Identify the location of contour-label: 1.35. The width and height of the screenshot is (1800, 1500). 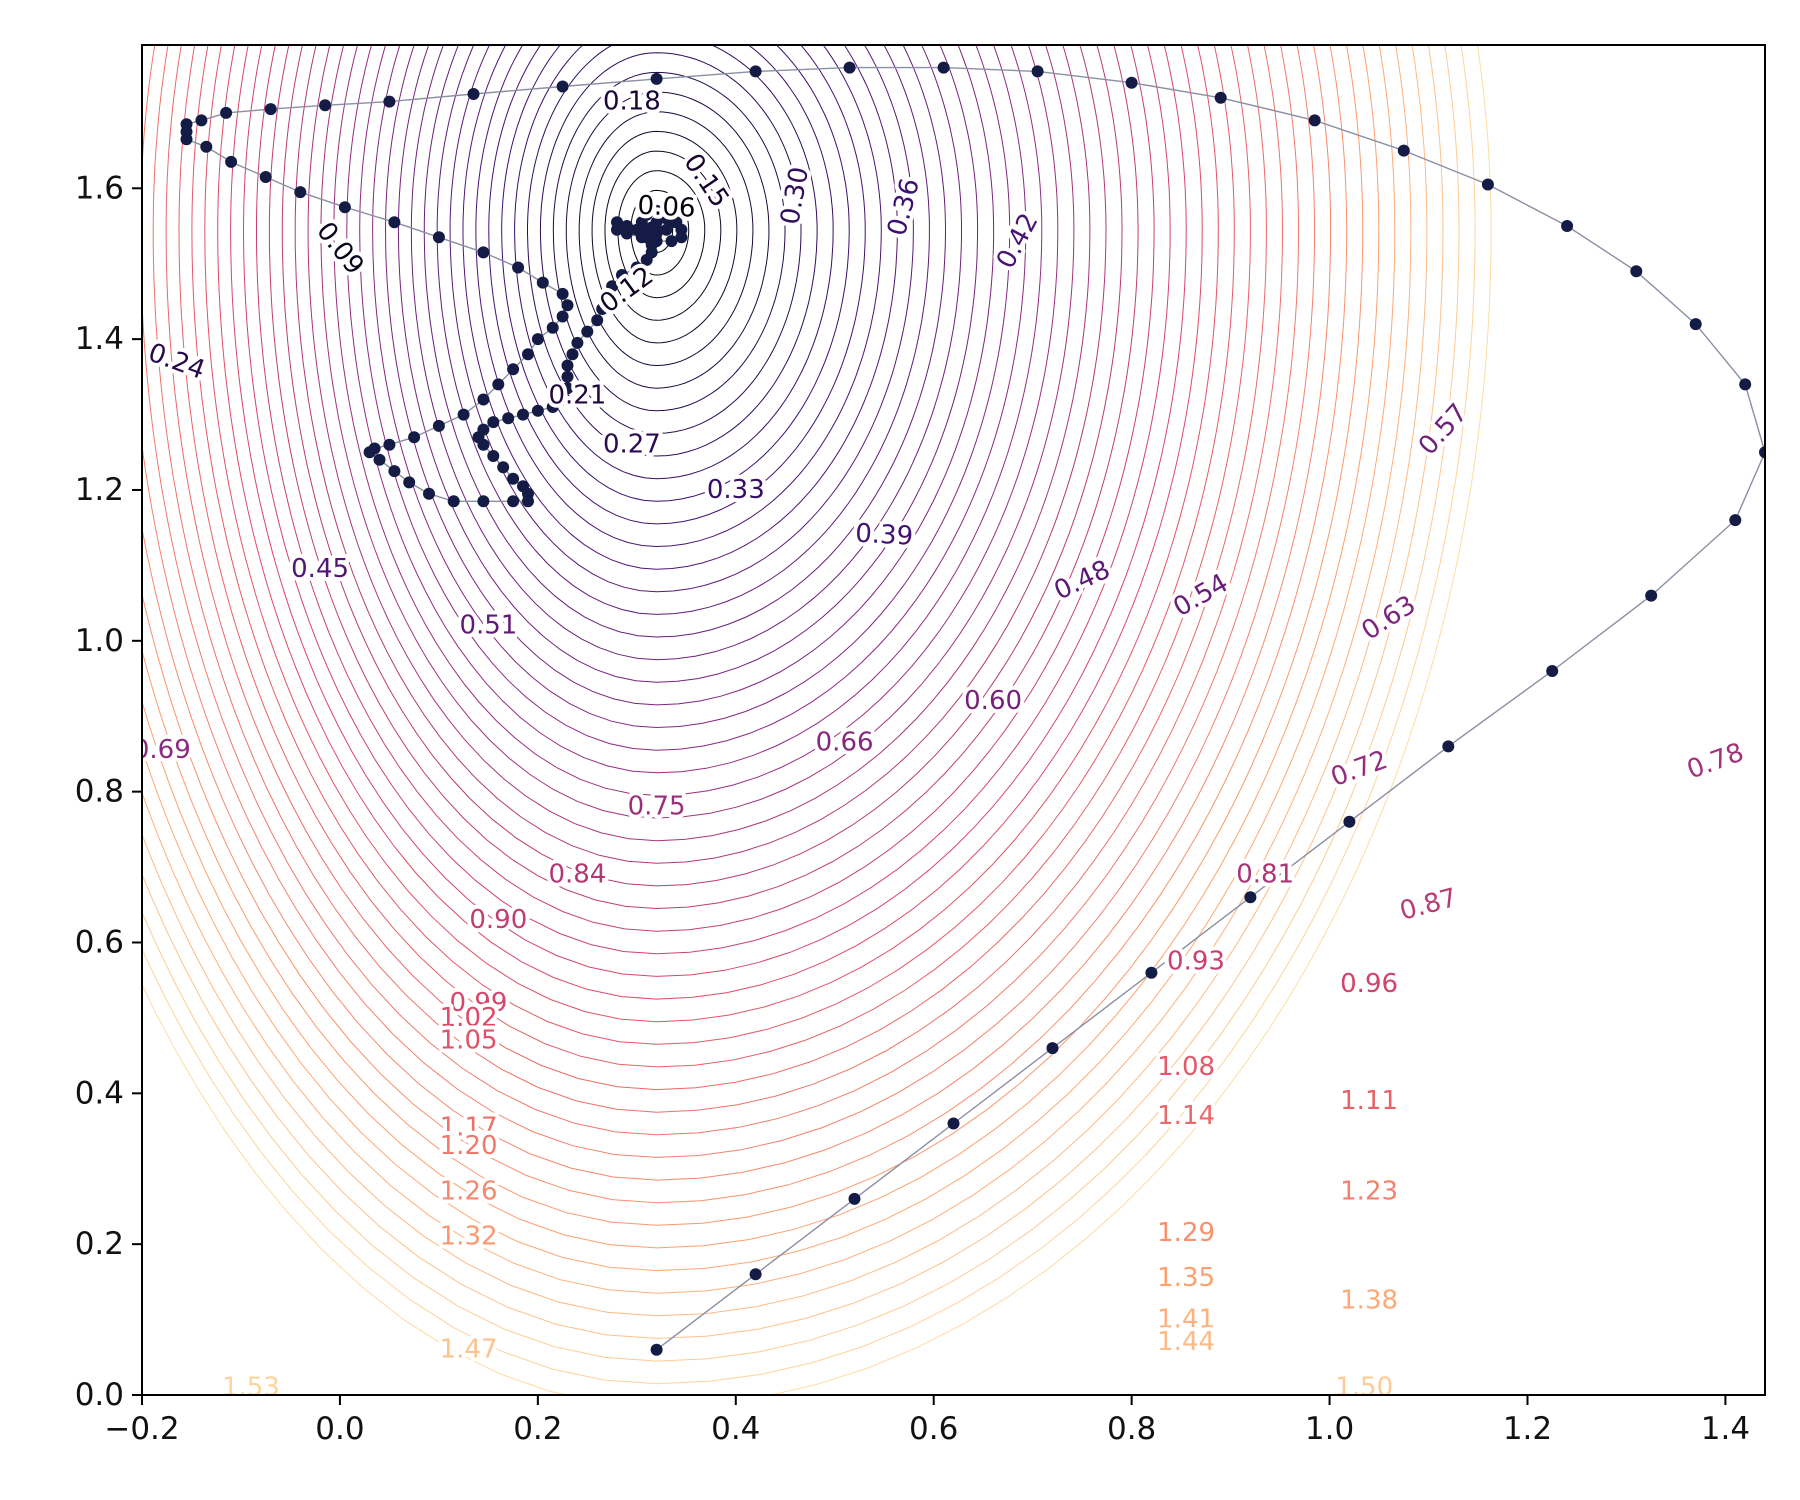
(1186, 1278).